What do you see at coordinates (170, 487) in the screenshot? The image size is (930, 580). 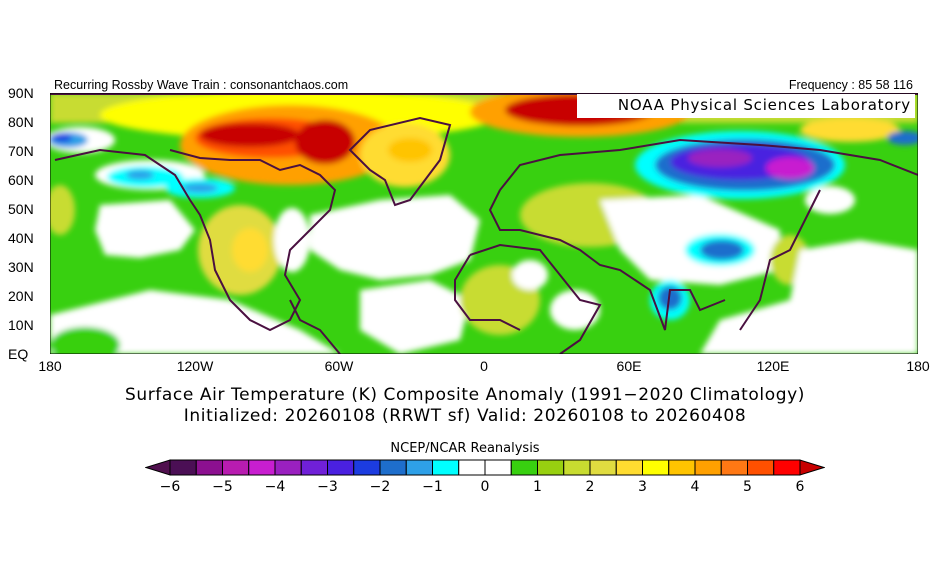 I see `colorbar-label: −6` at bounding box center [170, 487].